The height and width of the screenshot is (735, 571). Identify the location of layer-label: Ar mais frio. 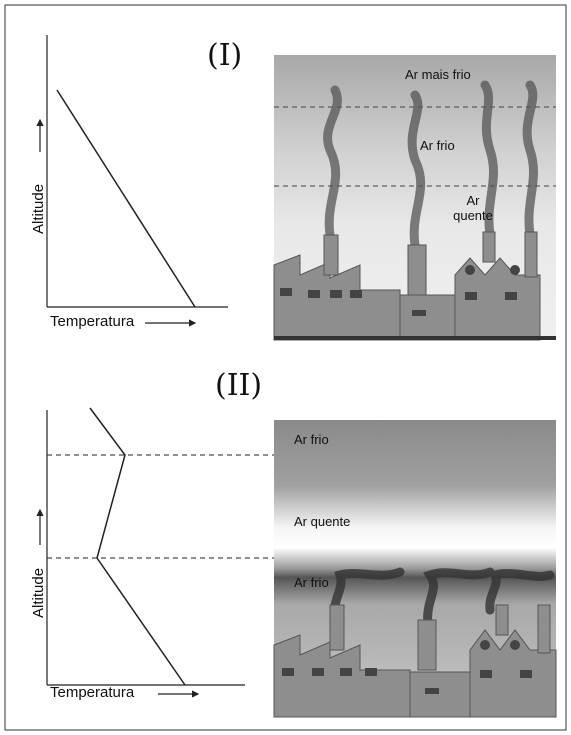
(438, 74).